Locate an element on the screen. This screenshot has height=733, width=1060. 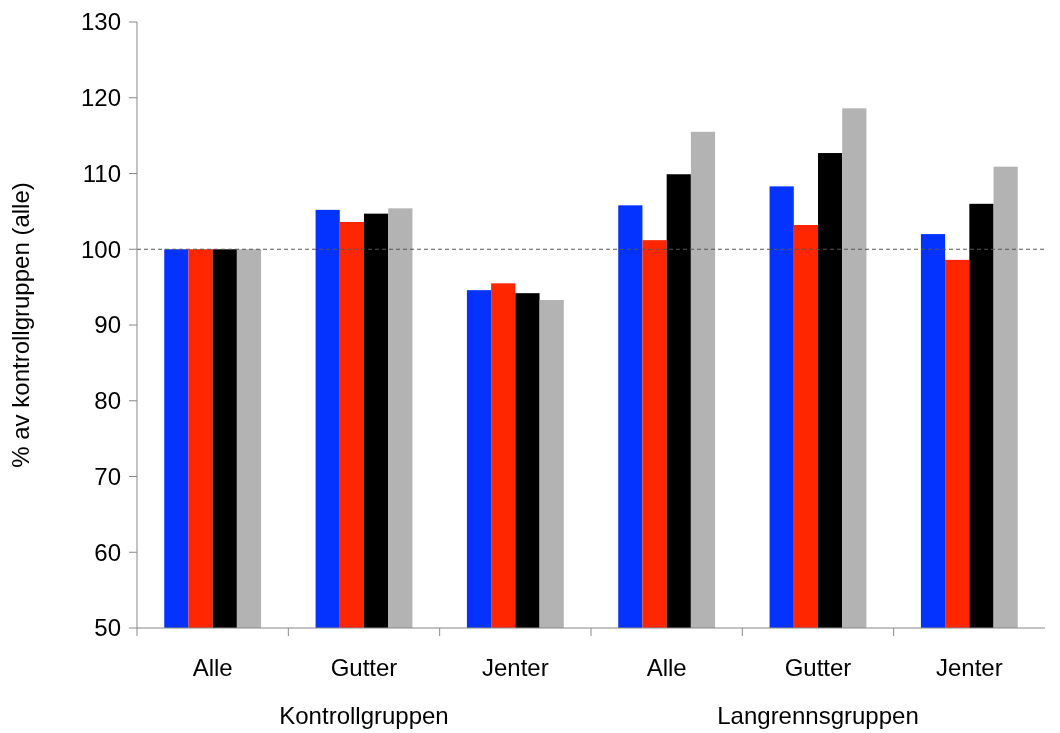
y-tick-label: 50 is located at coordinates (107, 628).